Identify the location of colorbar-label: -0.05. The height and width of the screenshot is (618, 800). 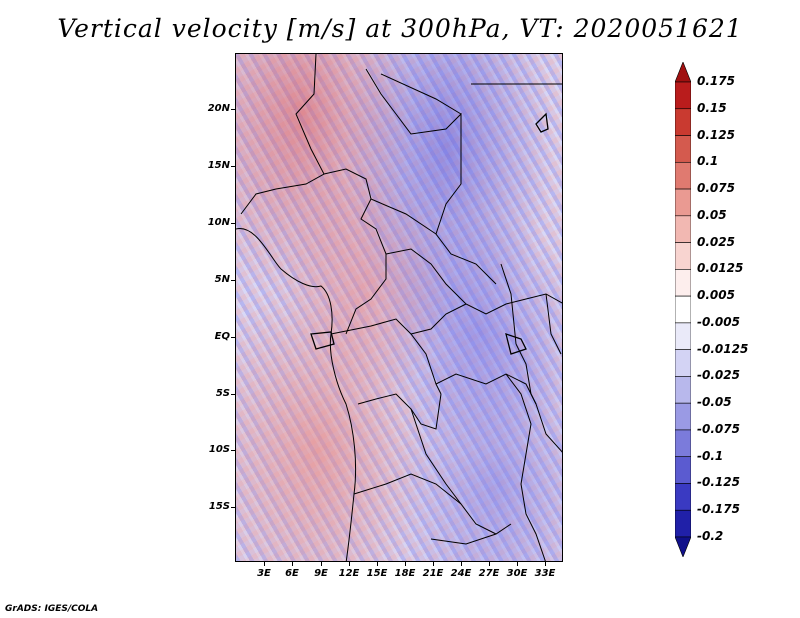
(714, 402).